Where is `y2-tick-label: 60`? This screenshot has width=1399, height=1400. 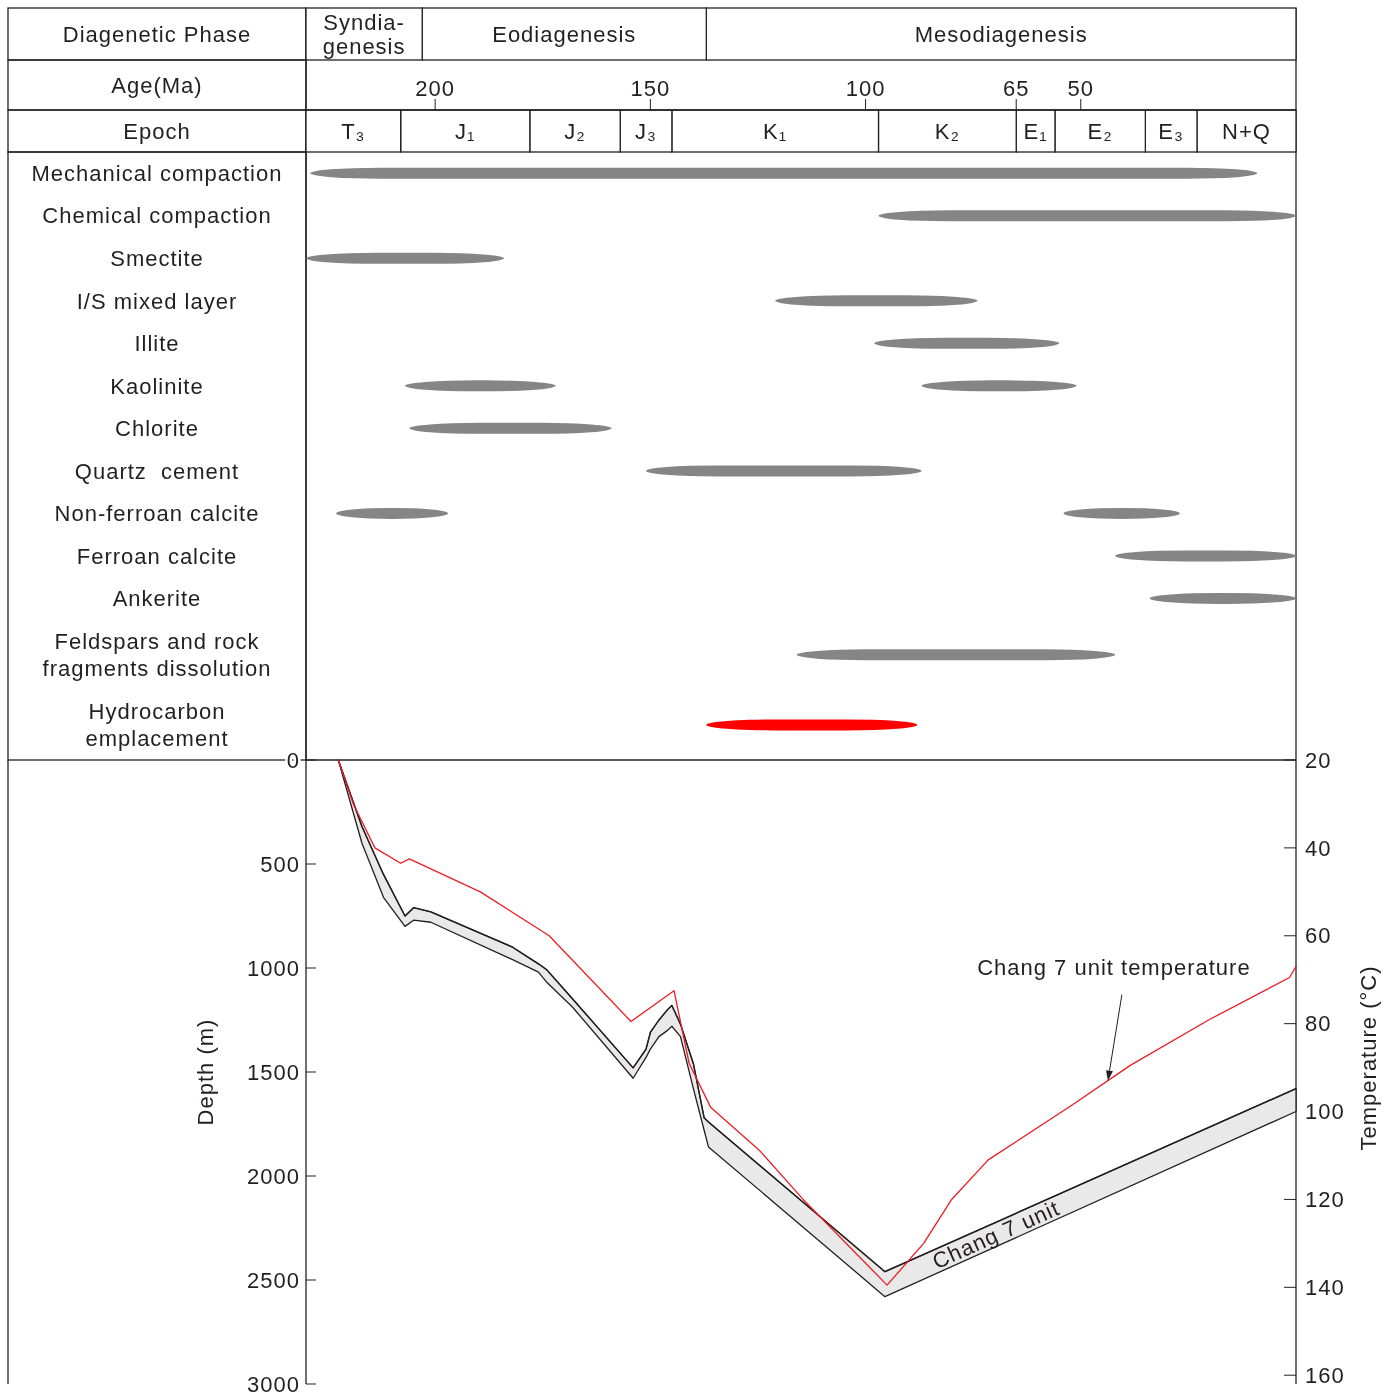 y2-tick-label: 60 is located at coordinates (1318, 936).